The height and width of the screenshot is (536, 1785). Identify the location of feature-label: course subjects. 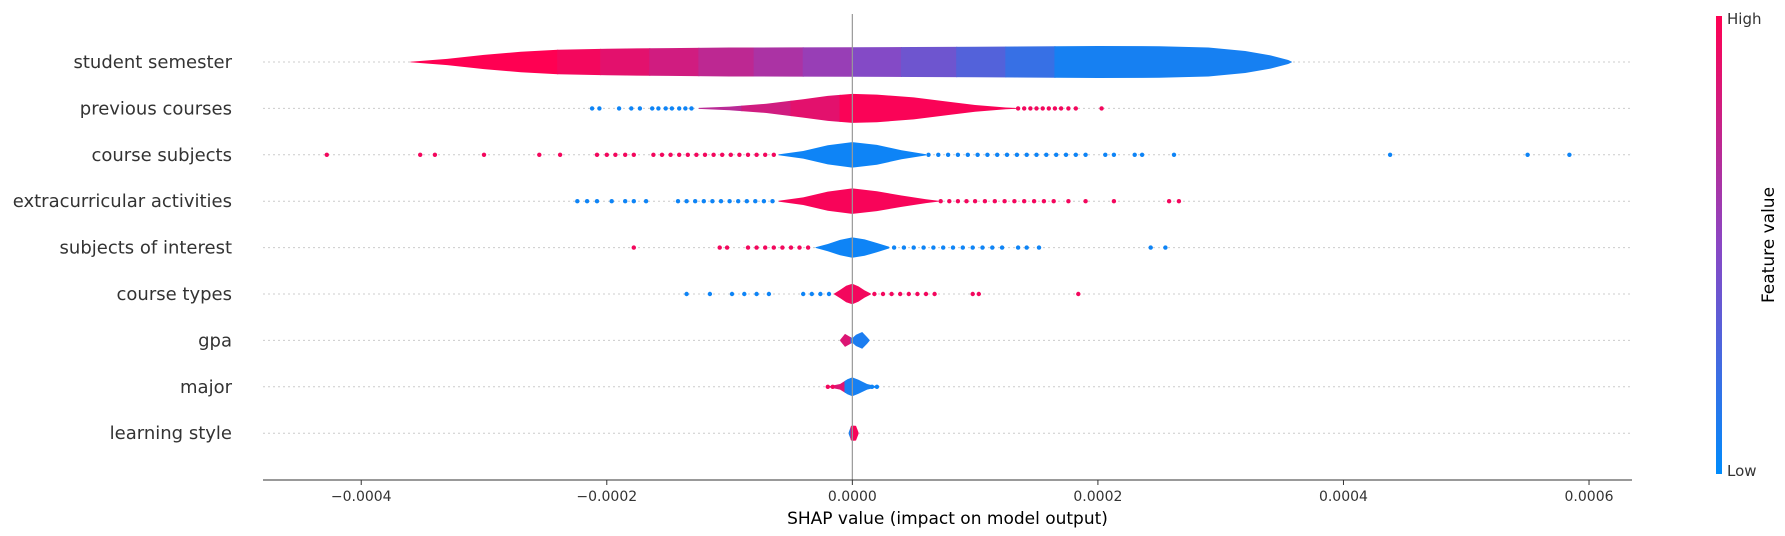
(161, 155).